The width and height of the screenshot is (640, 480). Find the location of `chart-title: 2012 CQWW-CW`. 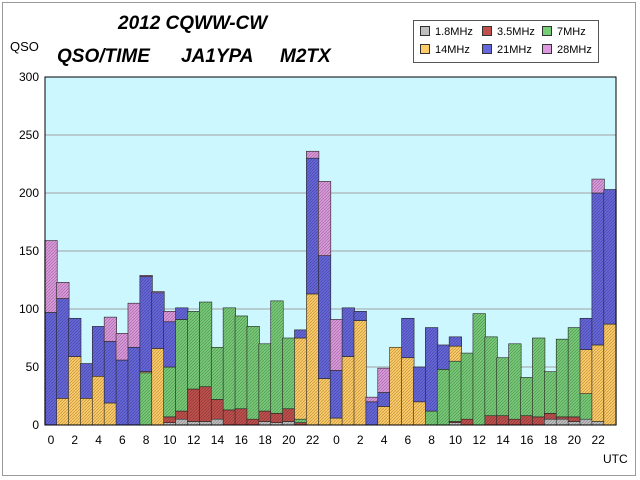

chart-title: 2012 CQWW-CW is located at coordinates (193, 23).